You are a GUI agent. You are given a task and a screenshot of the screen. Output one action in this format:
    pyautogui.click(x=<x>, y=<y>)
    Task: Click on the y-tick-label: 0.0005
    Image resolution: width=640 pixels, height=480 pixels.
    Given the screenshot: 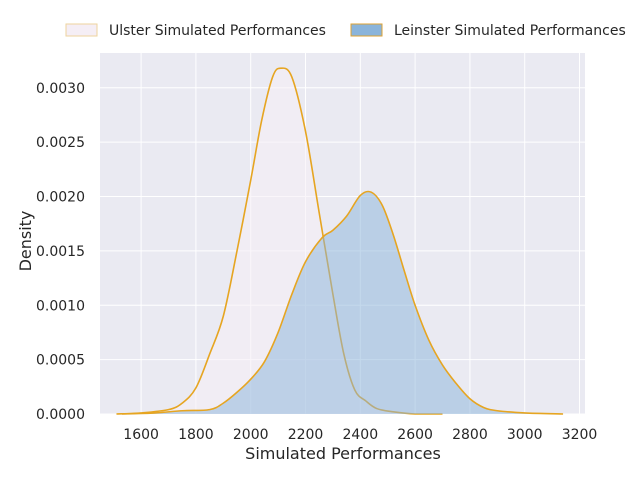 What is the action you would take?
    pyautogui.click(x=60, y=361)
    